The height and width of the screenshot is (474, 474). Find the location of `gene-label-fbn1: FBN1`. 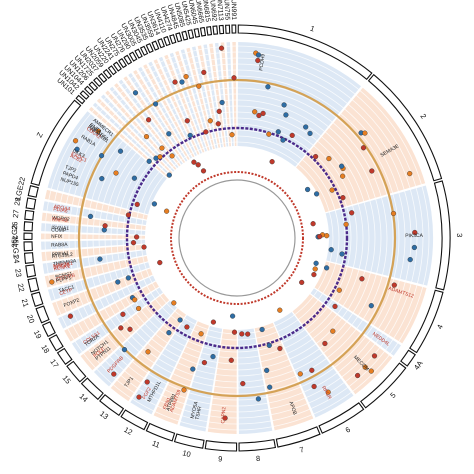

gene-label-fbn1: FBN1 is located at coordinates (167, 403).